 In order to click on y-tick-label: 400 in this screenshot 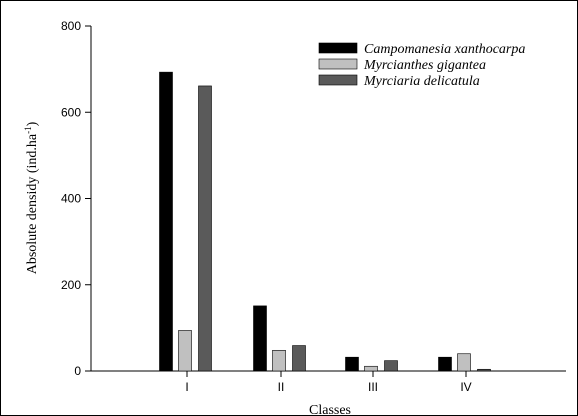, I will do `click(71, 199)`.